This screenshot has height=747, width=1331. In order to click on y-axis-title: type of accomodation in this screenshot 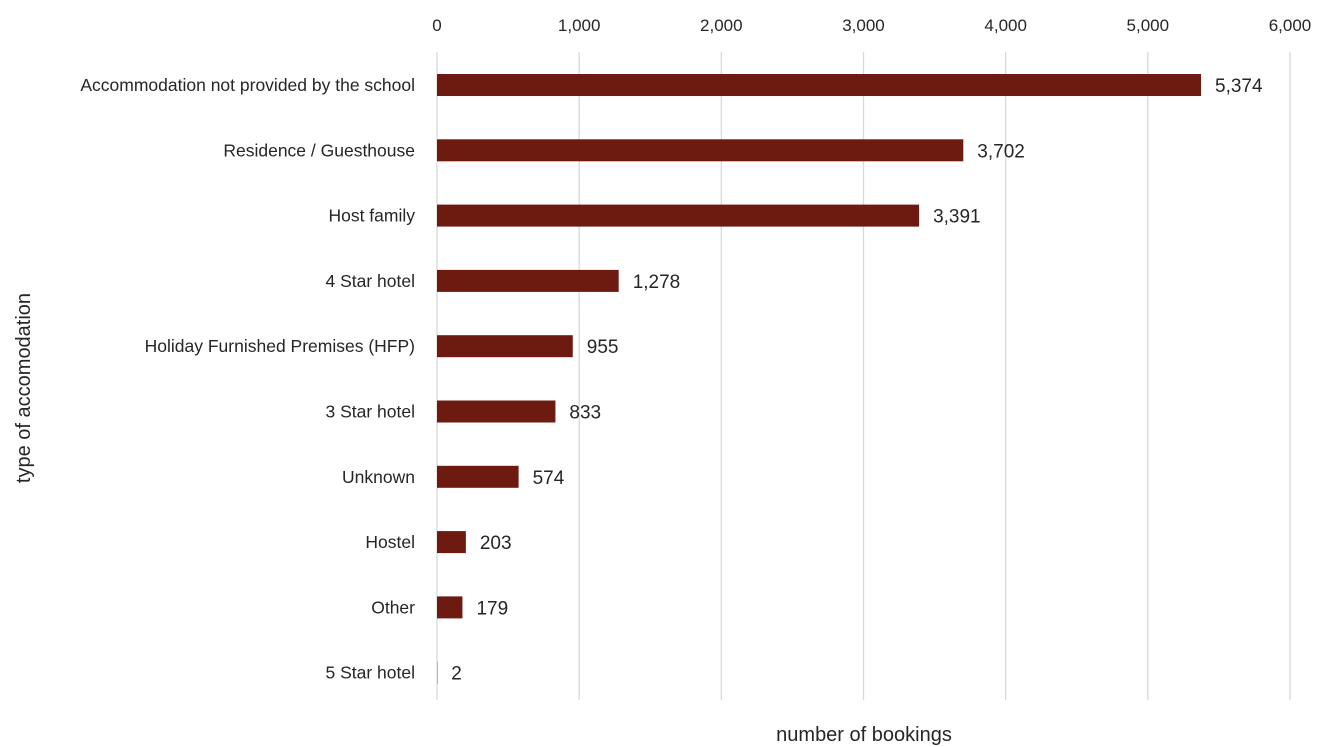, I will do `click(24, 388)`.